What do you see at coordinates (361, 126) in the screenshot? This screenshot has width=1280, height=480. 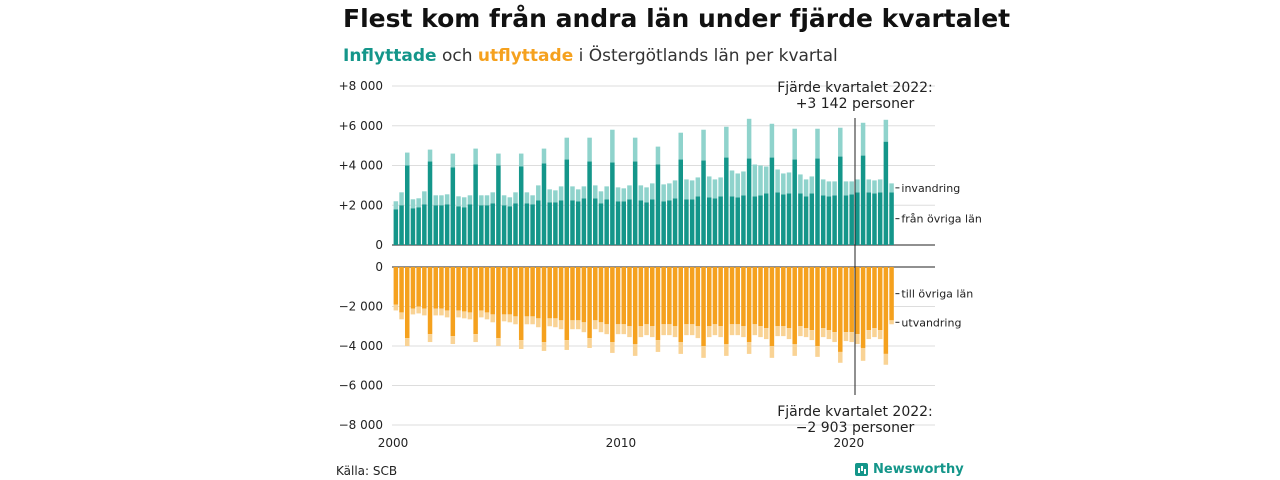 I see `top-y-tick-label: +6 000` at bounding box center [361, 126].